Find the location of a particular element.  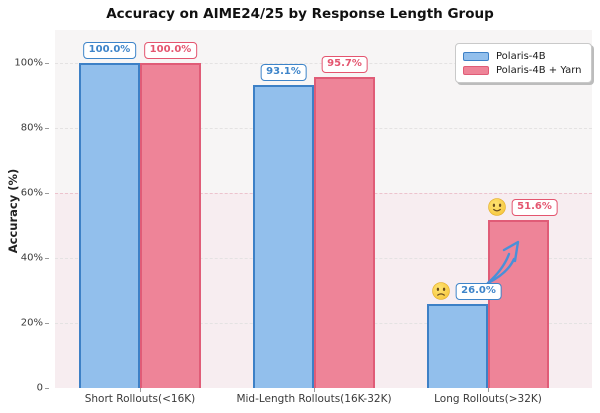

y-tick-label: 20% is located at coordinates (31, 323).